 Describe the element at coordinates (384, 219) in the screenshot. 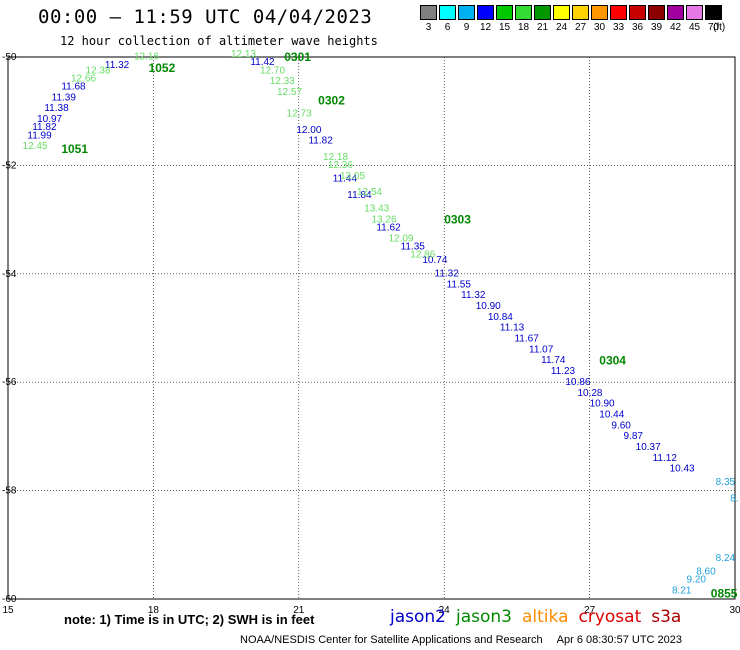

I see `data-point-label: 13.26` at that location.